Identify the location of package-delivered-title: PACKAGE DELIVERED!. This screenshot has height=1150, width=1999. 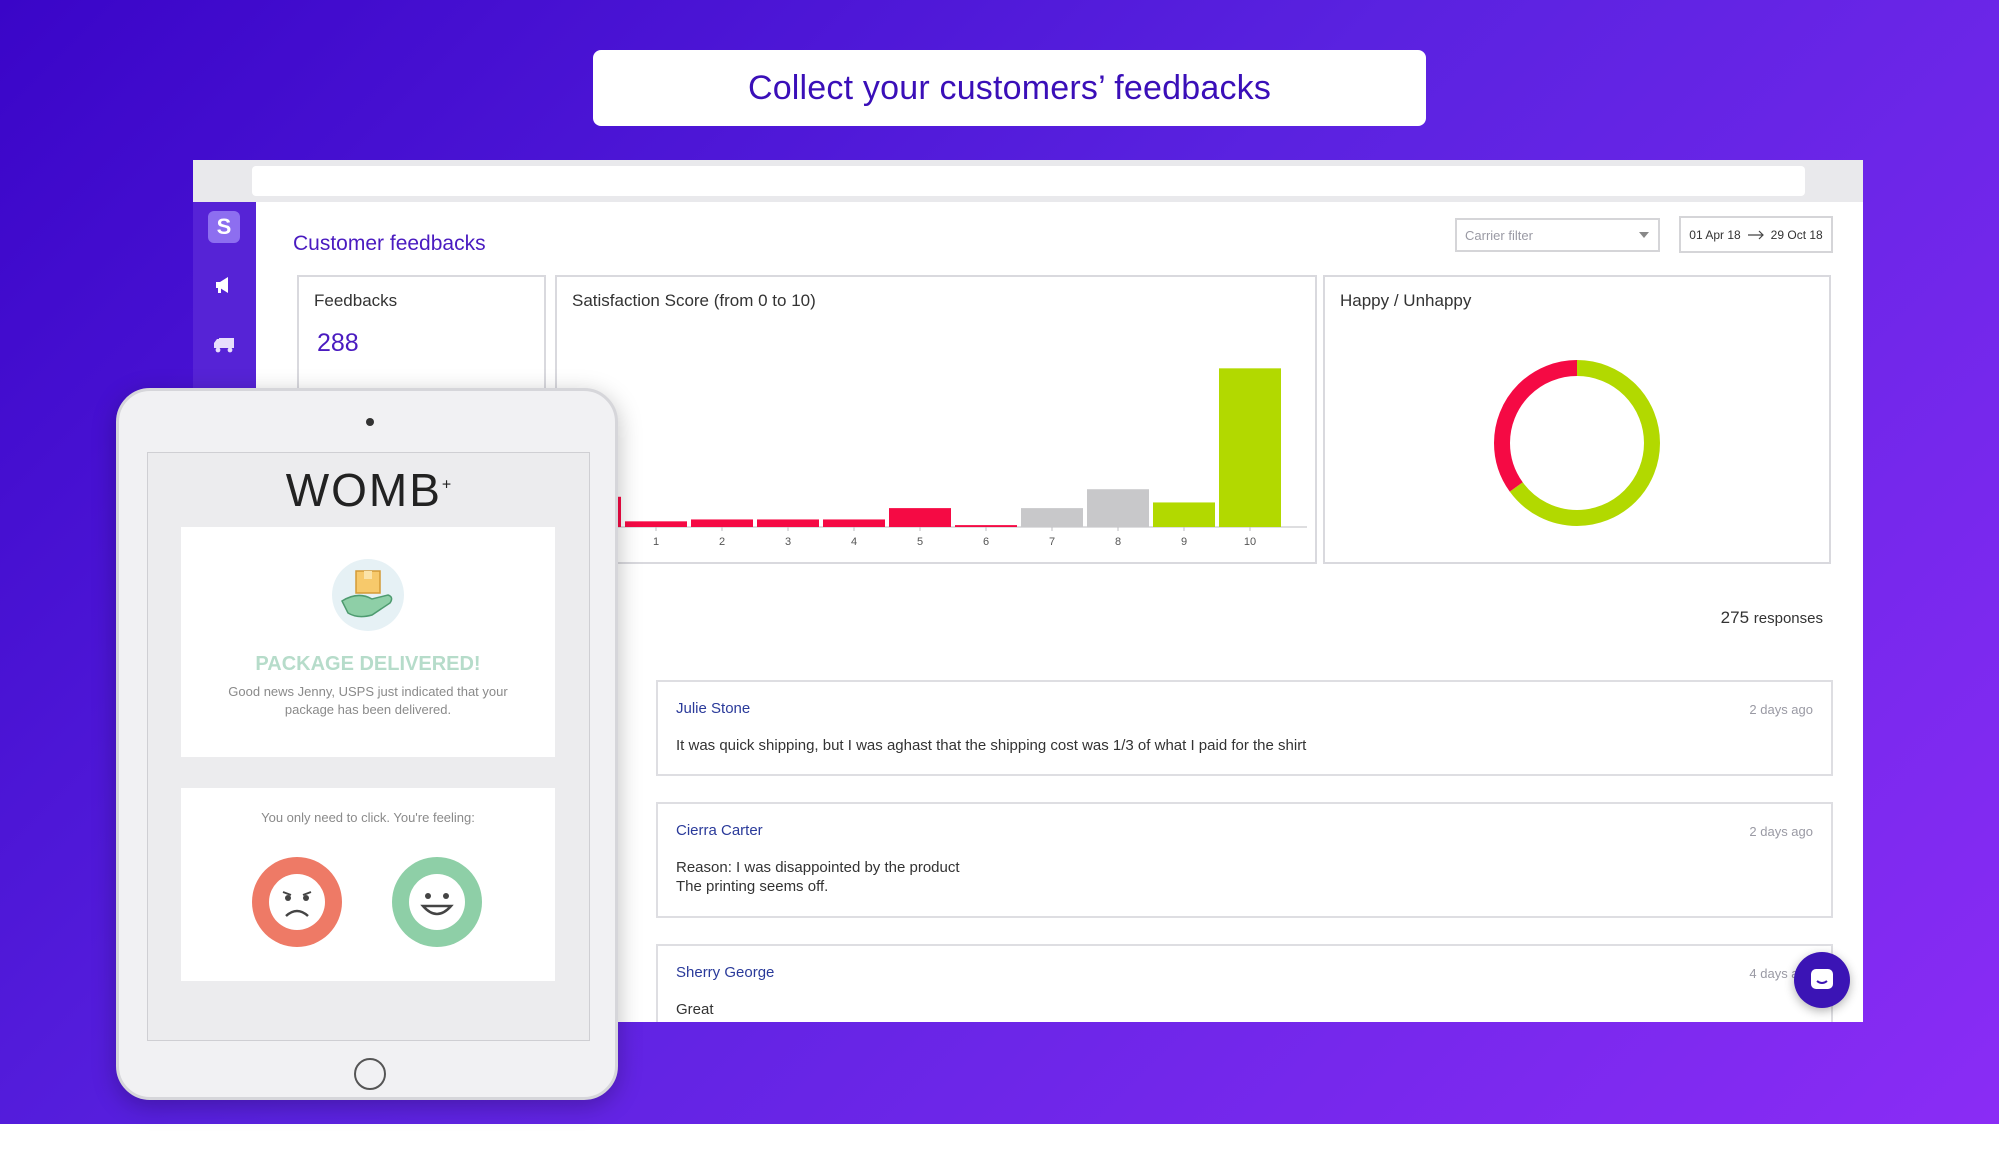
(368, 664).